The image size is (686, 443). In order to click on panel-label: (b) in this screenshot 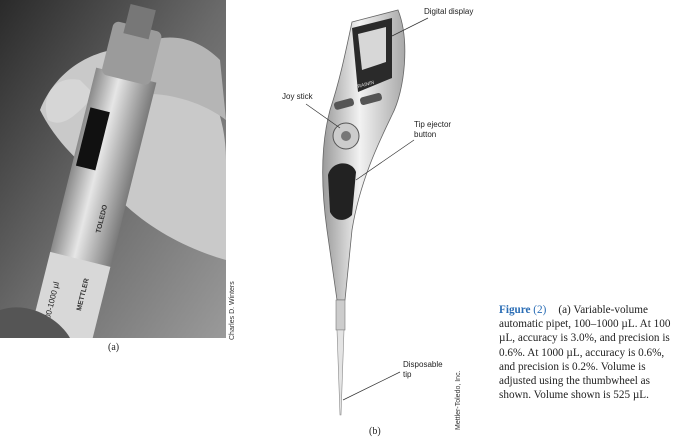, I will do `click(375, 431)`.